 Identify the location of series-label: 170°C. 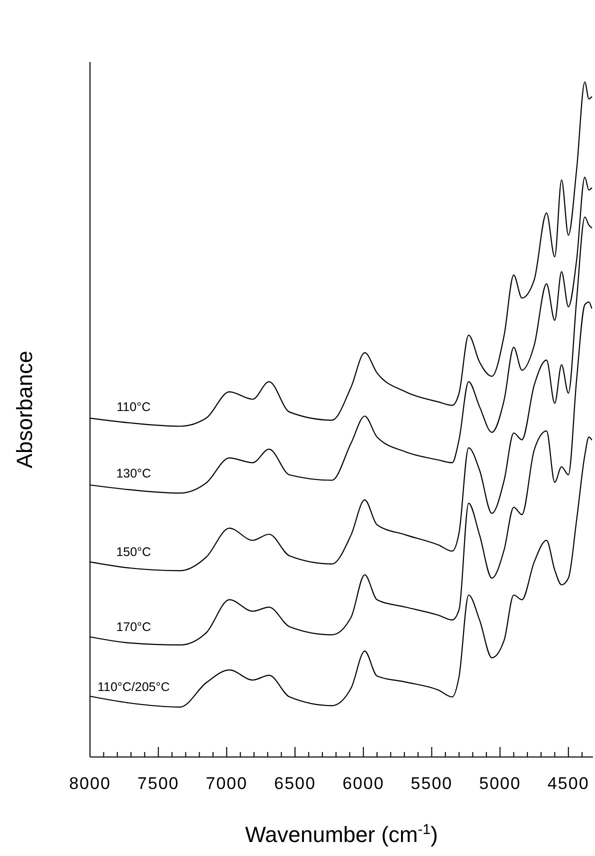
(134, 627).